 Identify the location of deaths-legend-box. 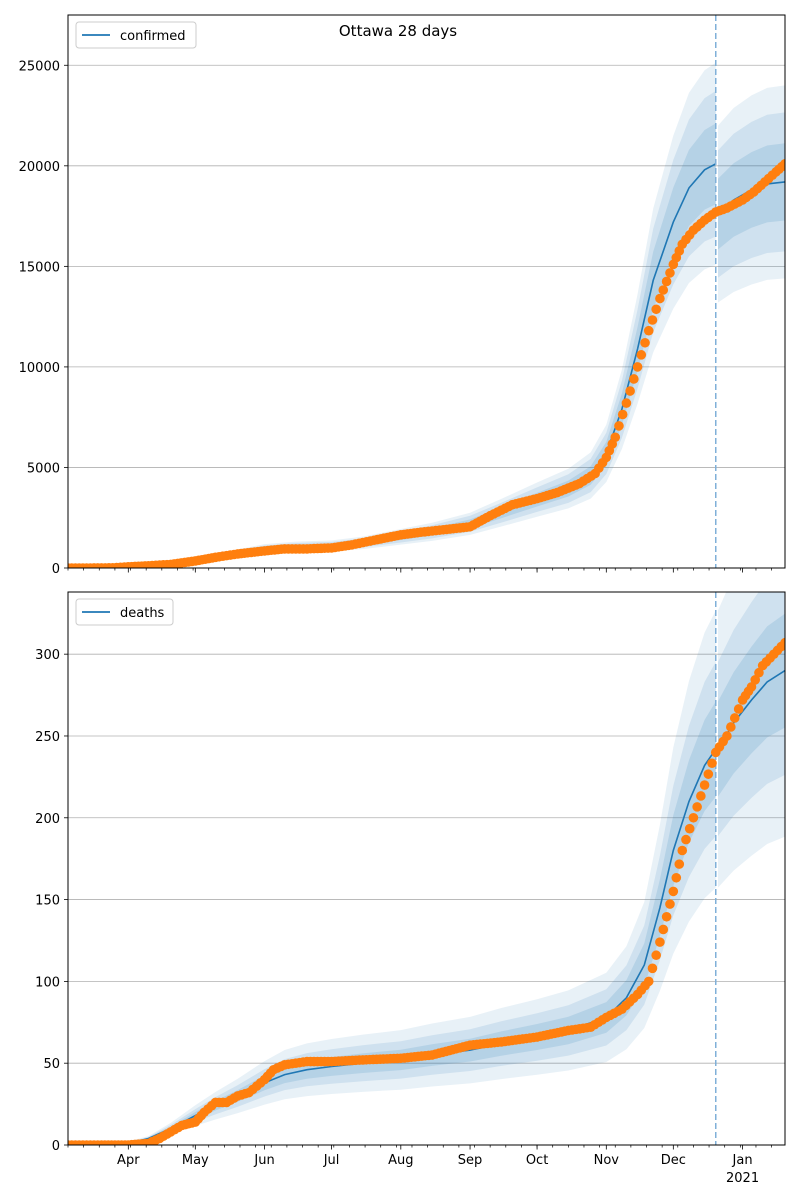
(124, 612).